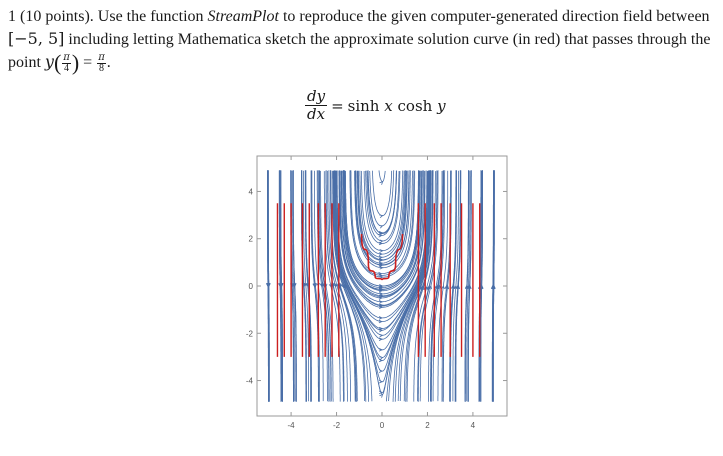  I want to click on problem-number: 1, so click(12, 16).